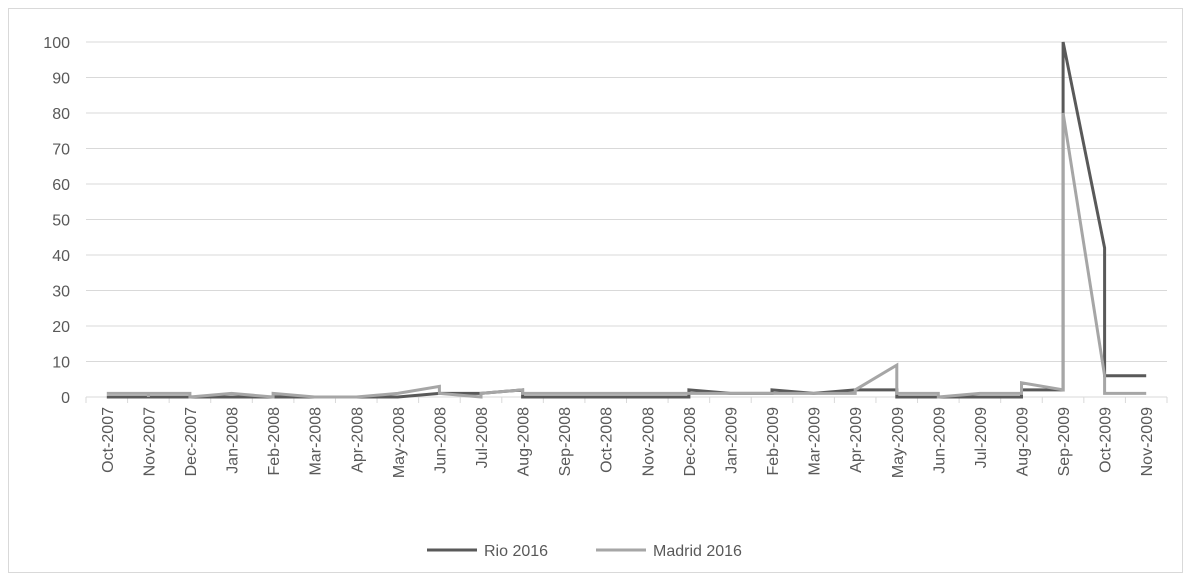  I want to click on x-tick-label: Mar-2008, so click(316, 441).